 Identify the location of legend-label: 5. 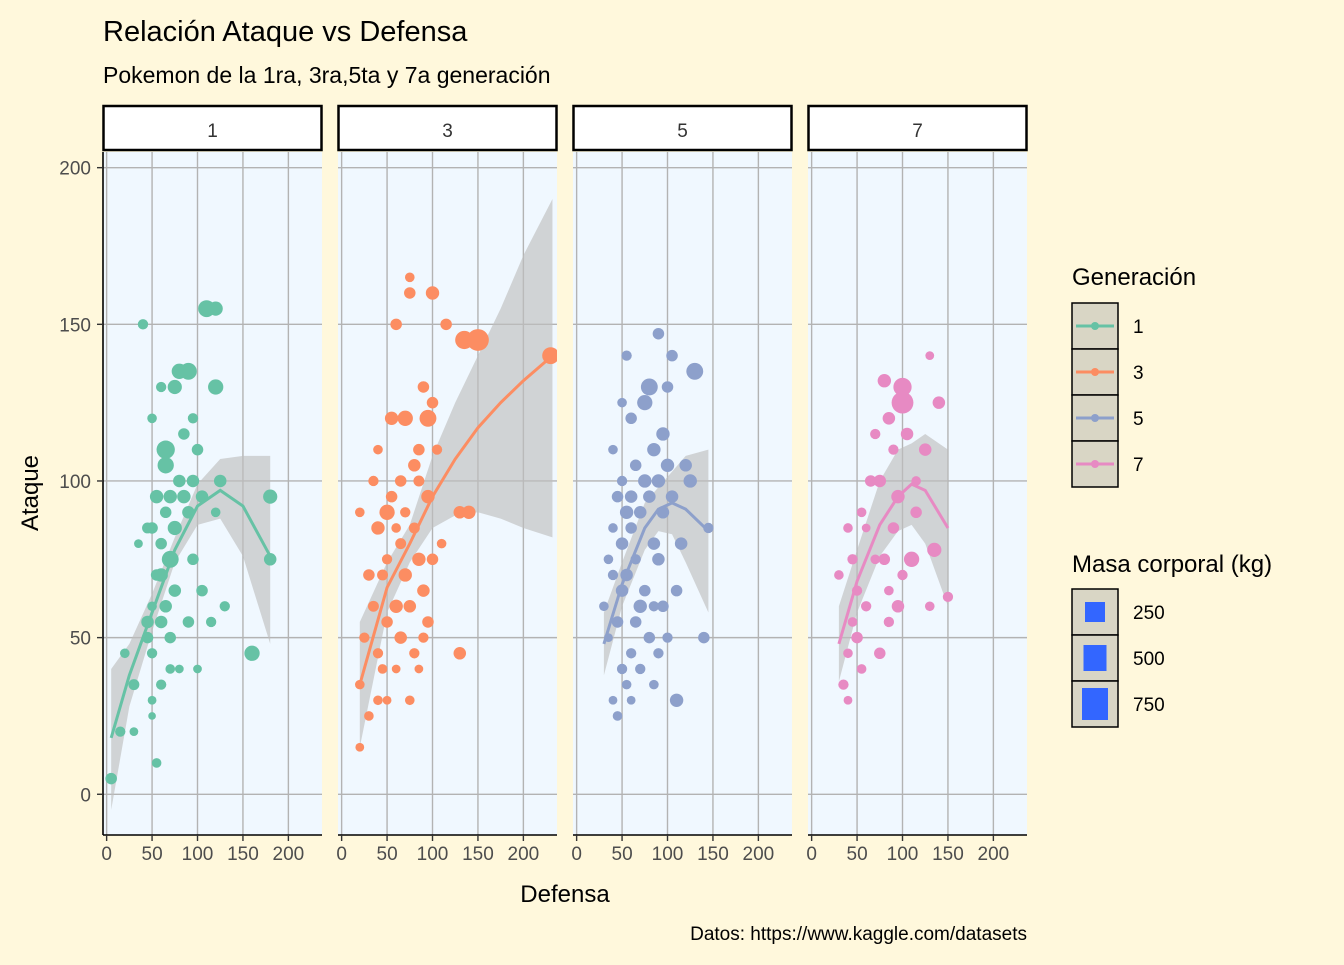
(1138, 419).